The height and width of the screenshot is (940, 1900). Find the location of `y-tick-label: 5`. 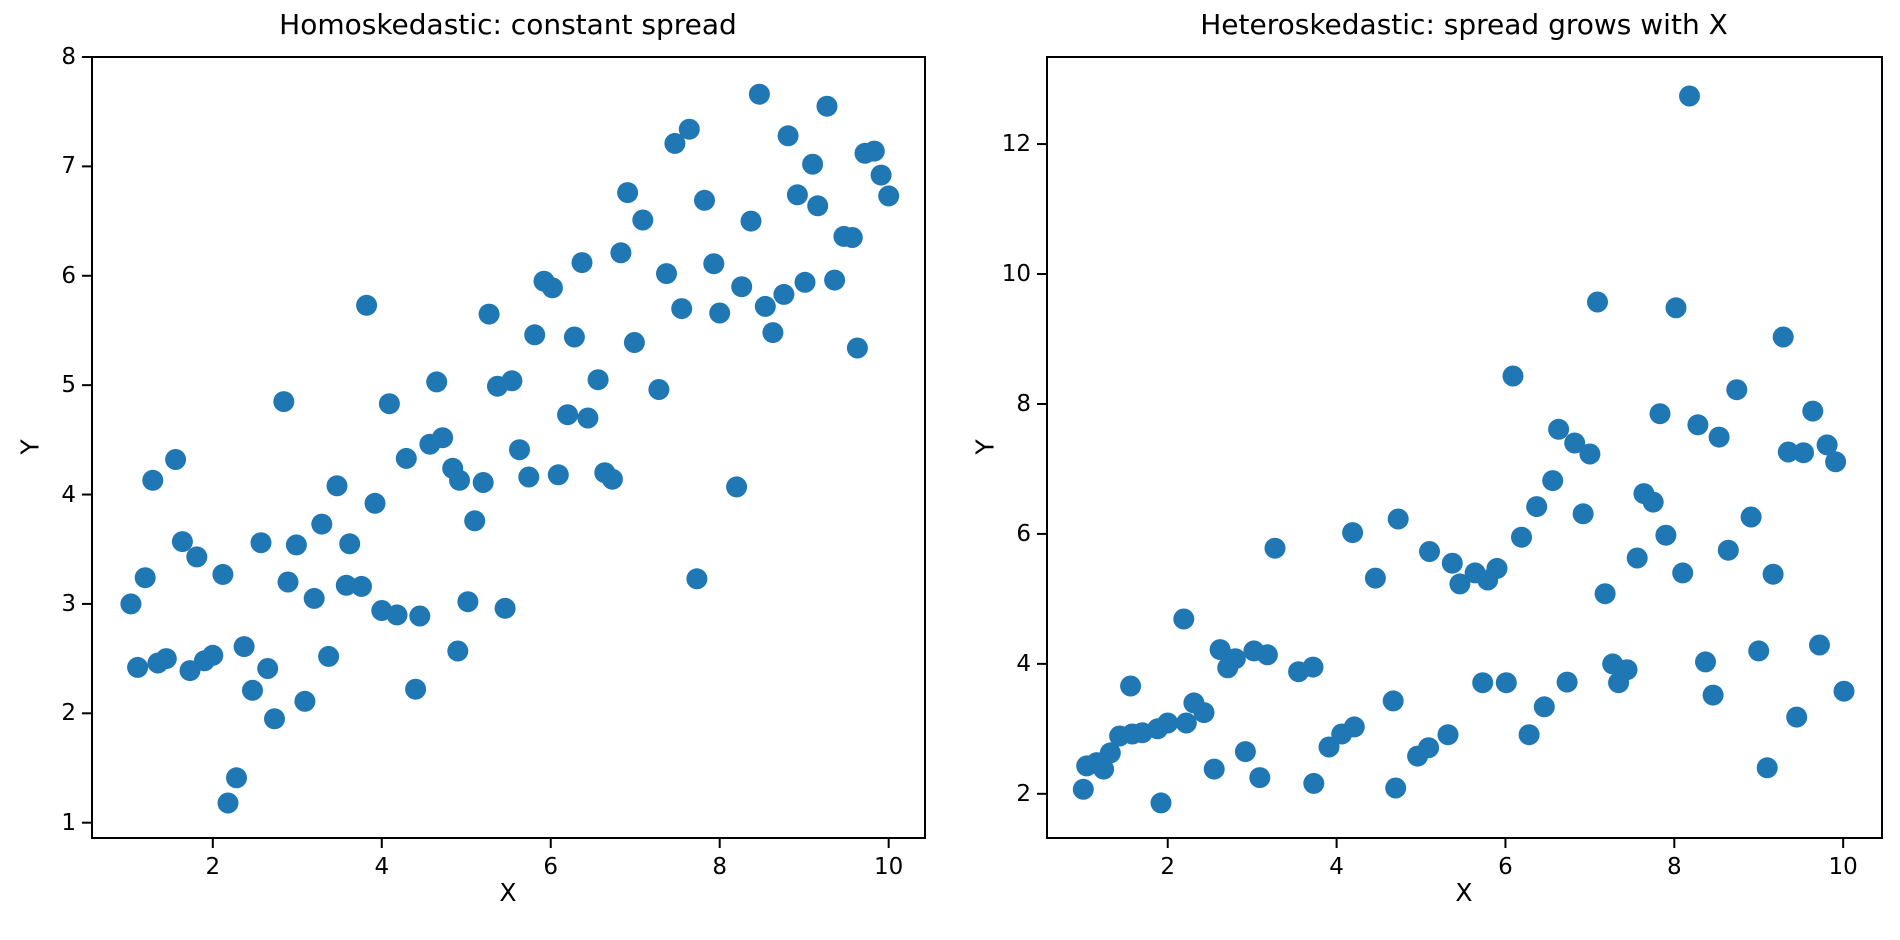

y-tick-label: 5 is located at coordinates (68, 385).